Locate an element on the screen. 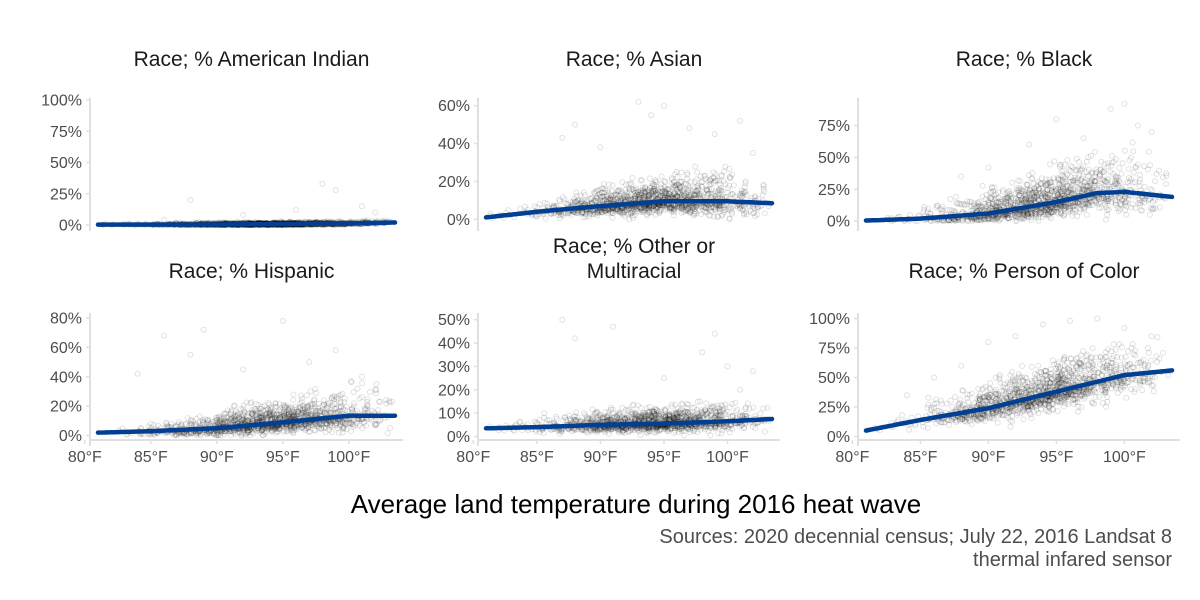  x-tick-label: 100°F is located at coordinates (348, 457).